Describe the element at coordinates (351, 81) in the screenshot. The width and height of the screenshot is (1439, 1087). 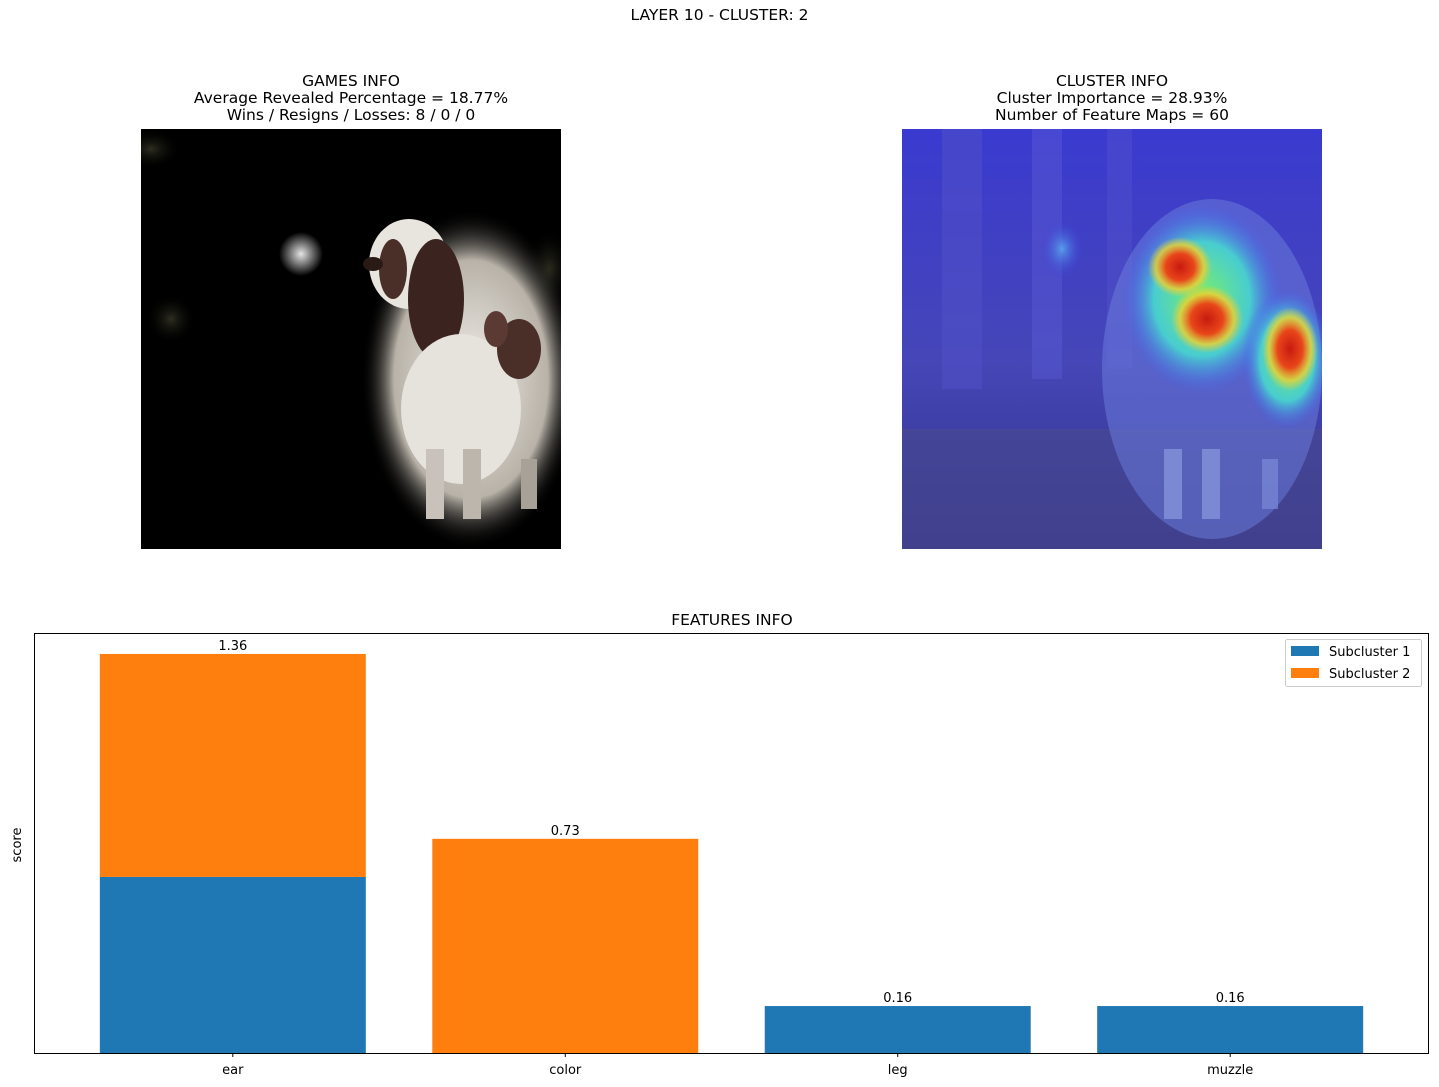
I see `games-info-heading: GAMES INFO` at that location.